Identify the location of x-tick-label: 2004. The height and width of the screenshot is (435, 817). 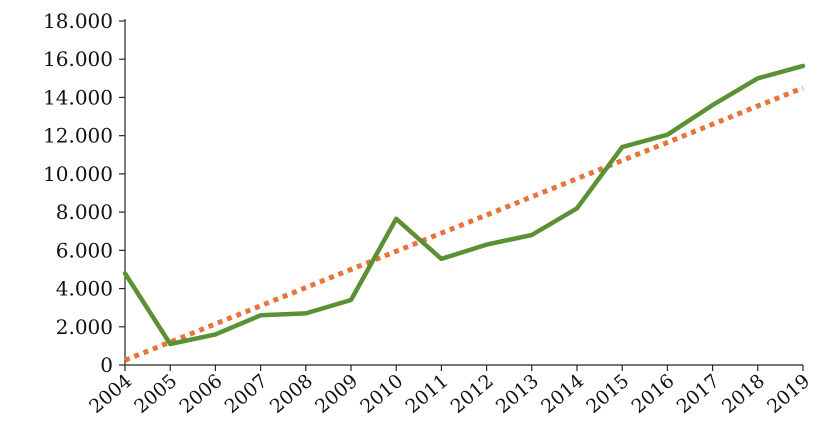
(110, 394).